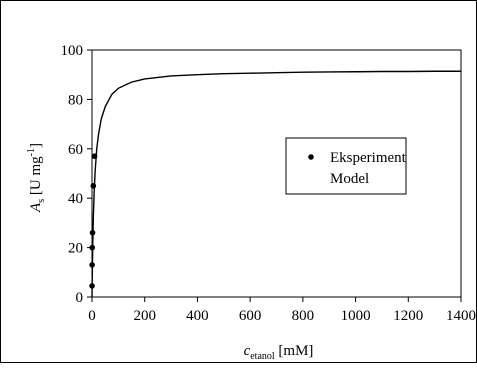  Describe the element at coordinates (72, 51) in the screenshot. I see `y-tick-label: 100` at that location.